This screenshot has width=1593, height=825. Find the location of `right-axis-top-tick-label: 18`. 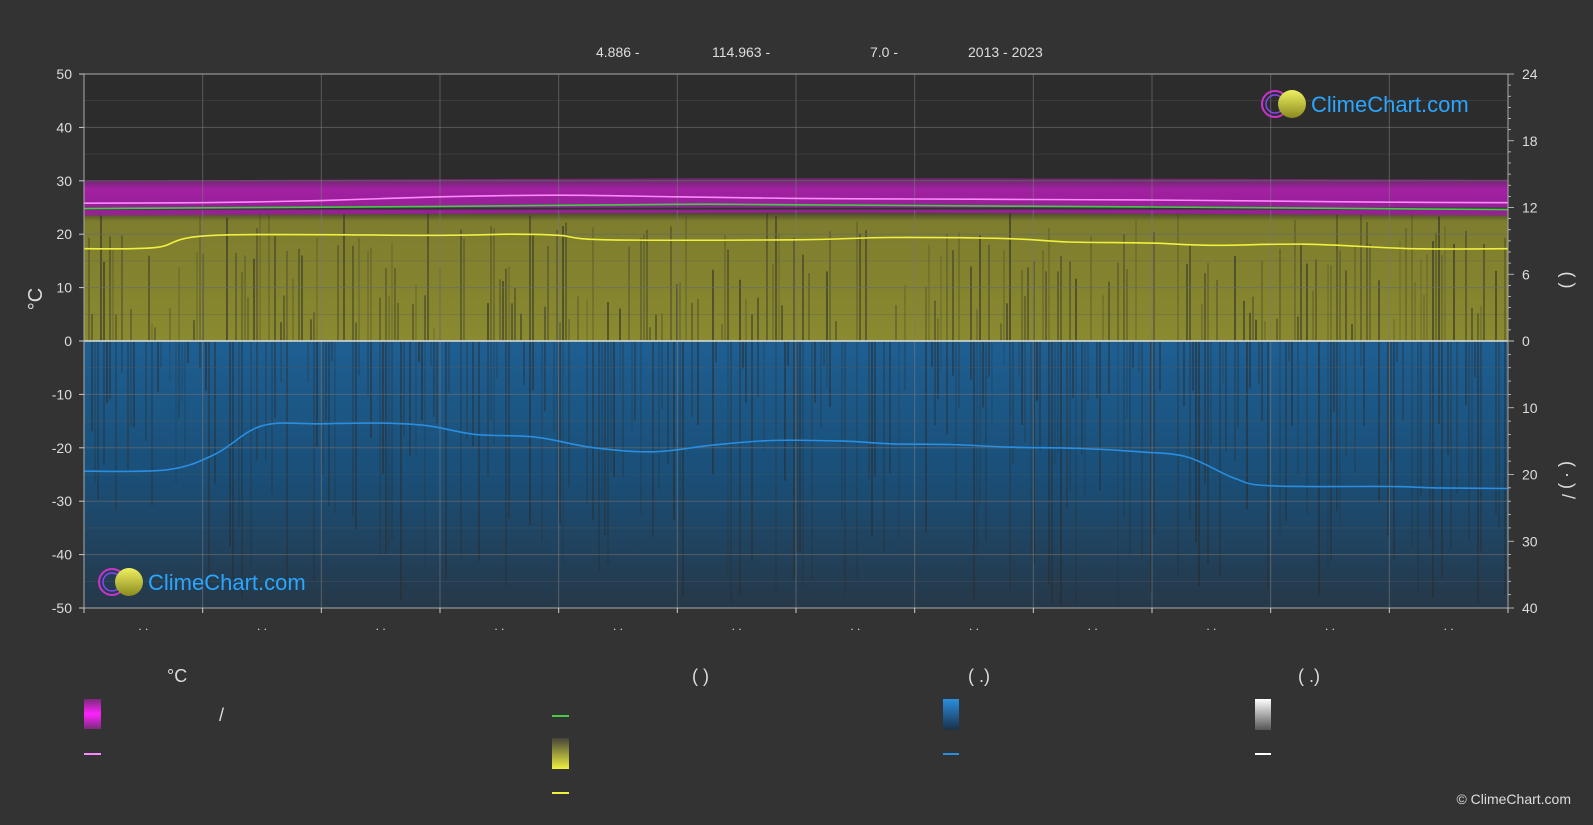

right-axis-top-tick-label: 18 is located at coordinates (1530, 141).